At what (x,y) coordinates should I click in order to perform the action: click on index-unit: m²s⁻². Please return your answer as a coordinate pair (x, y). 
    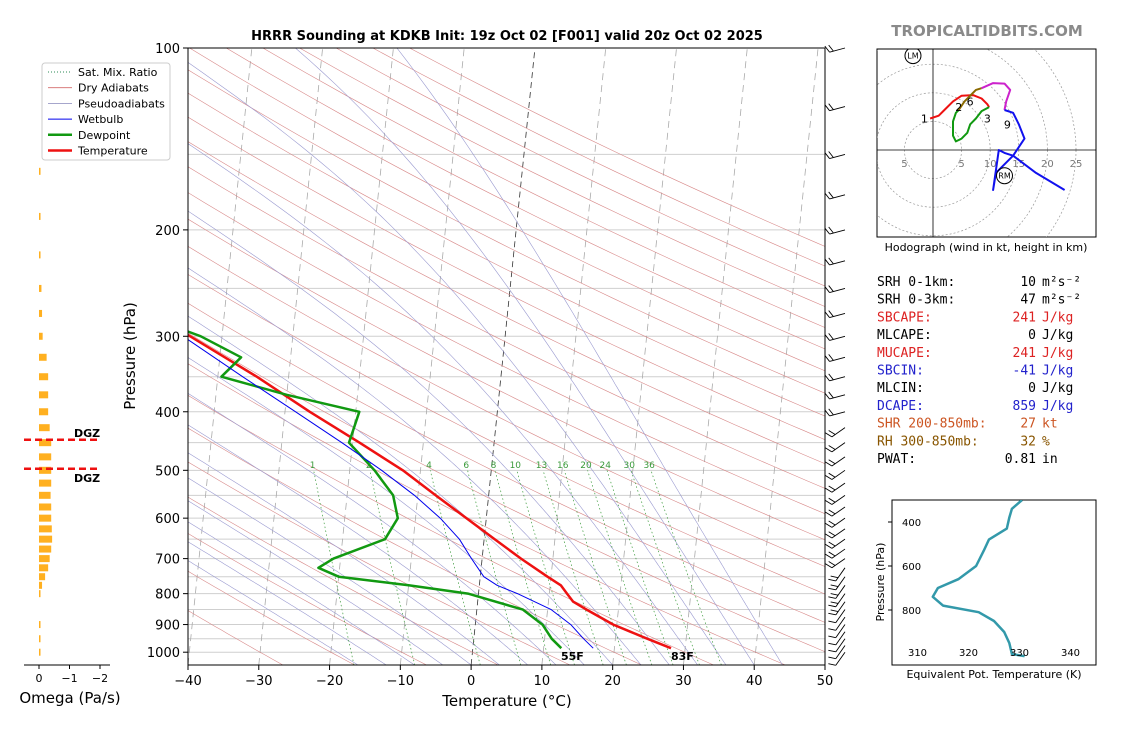
    Looking at the image, I should click on (1061, 300).